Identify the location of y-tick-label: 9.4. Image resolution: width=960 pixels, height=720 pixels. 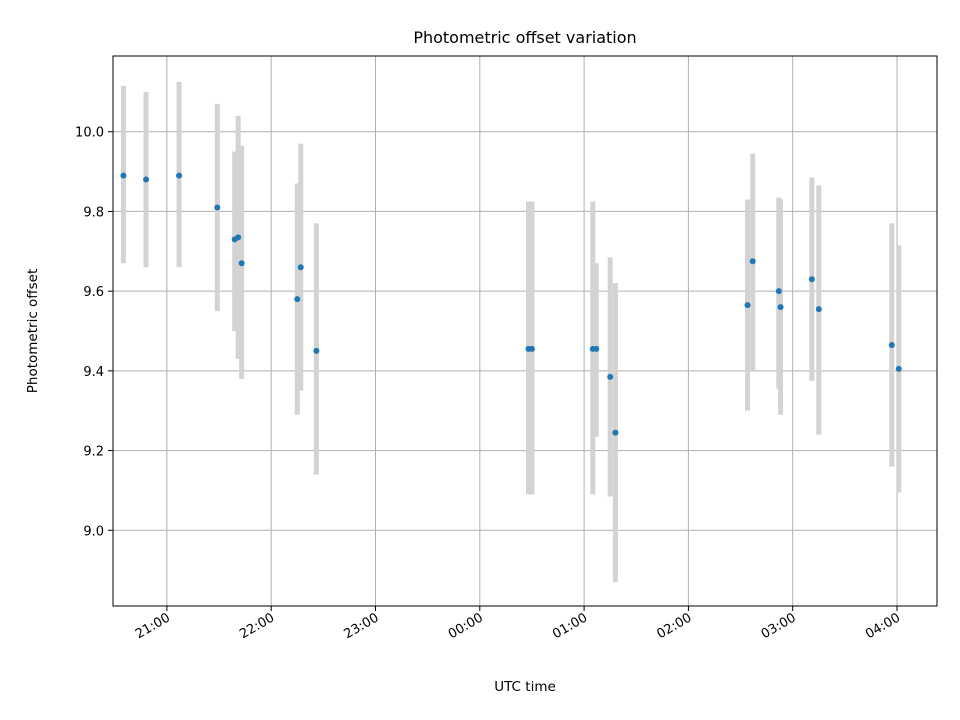
(93, 372).